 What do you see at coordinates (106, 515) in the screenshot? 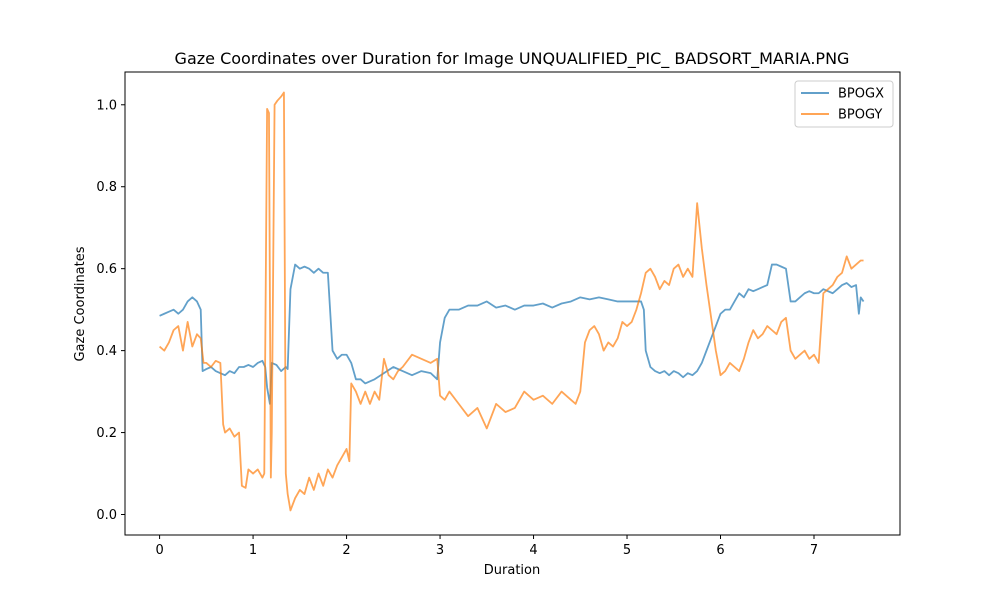
I see `y-tick-label: 0.0` at bounding box center [106, 515].